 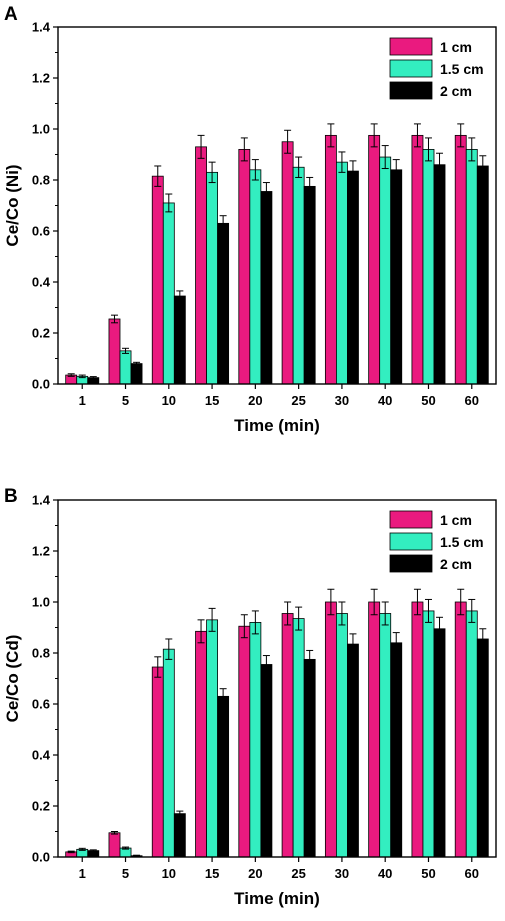 I want to click on y-axis-title: Ce/Co (Ni), so click(x=12, y=205).